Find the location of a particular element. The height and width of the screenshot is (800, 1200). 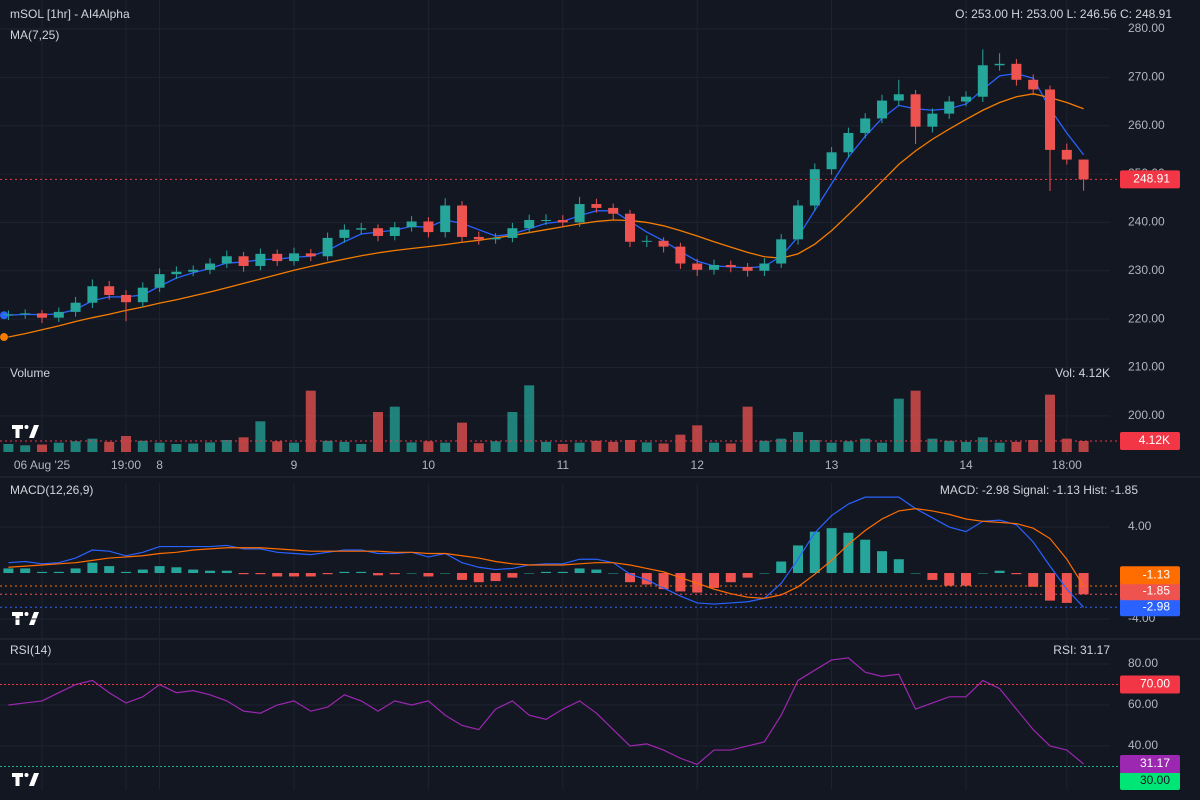

series-line is located at coordinates (546, 711).